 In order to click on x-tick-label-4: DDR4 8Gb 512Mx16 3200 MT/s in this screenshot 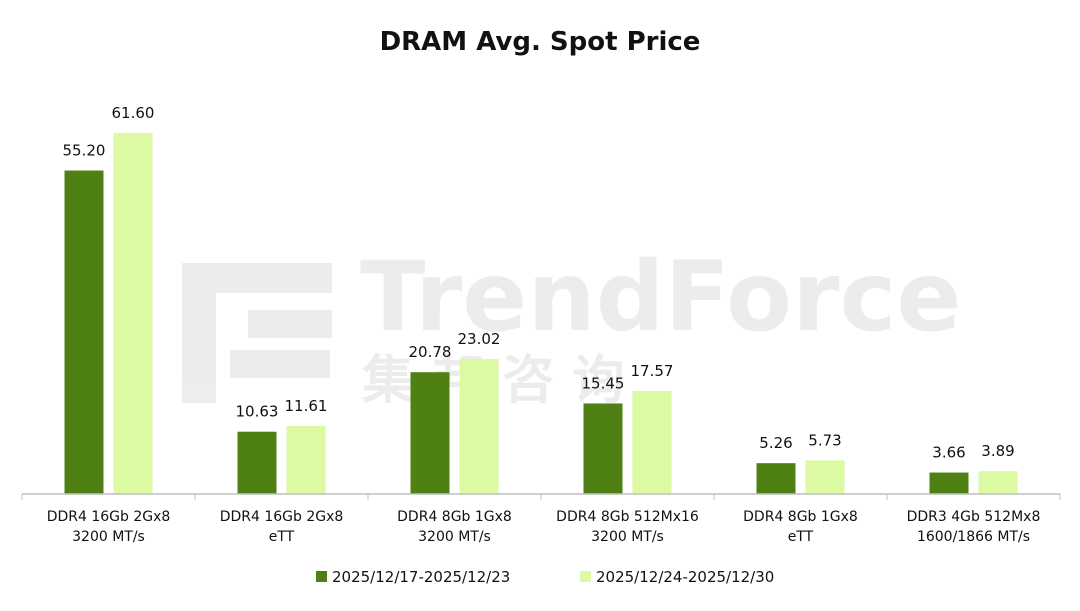, I will do `click(627, 527)`.